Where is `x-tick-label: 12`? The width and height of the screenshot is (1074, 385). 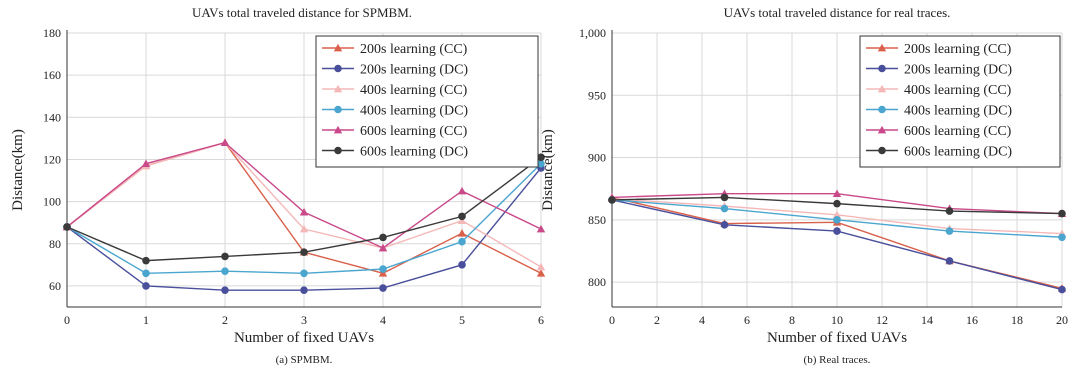 x-tick-label: 12 is located at coordinates (882, 320).